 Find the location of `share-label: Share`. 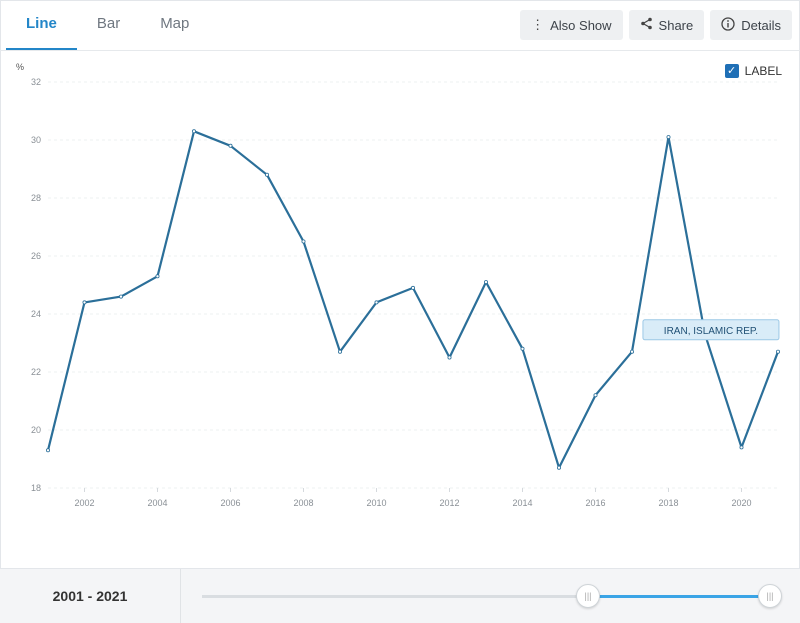

share-label: Share is located at coordinates (676, 25).